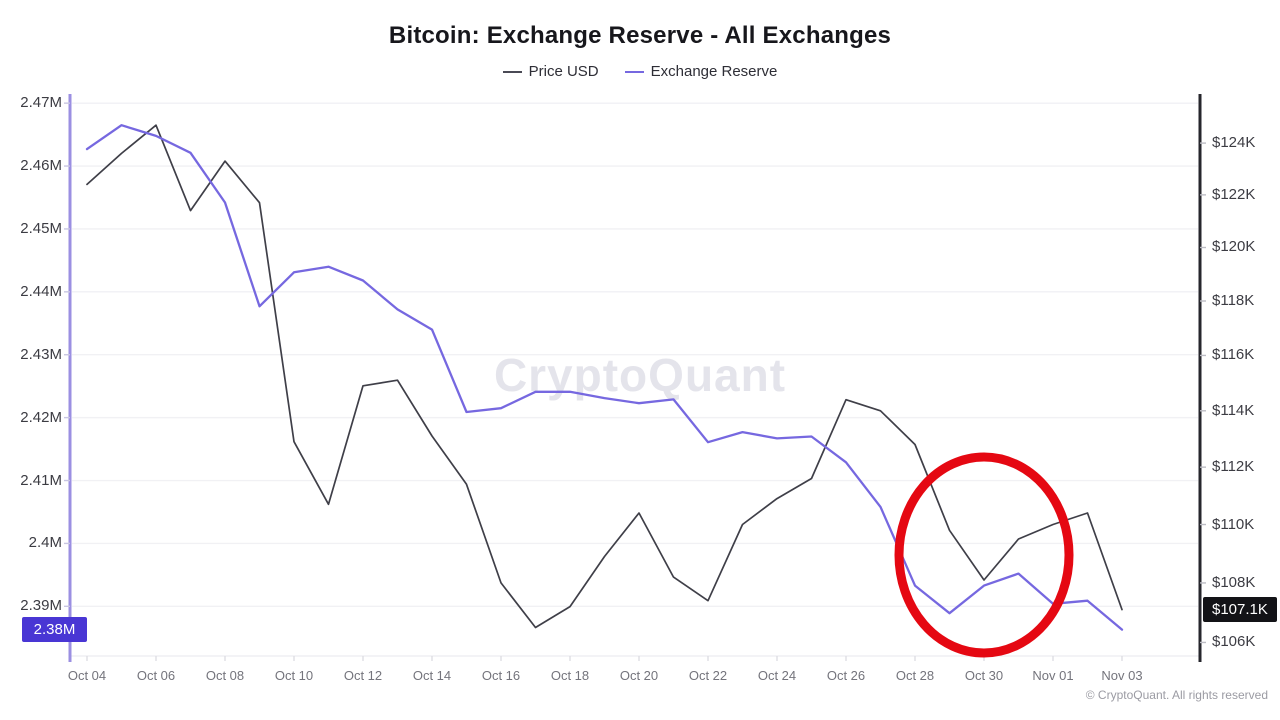 This screenshot has height=720, width=1280. I want to click on legend-label-price-usd: Price USD, so click(563, 71).